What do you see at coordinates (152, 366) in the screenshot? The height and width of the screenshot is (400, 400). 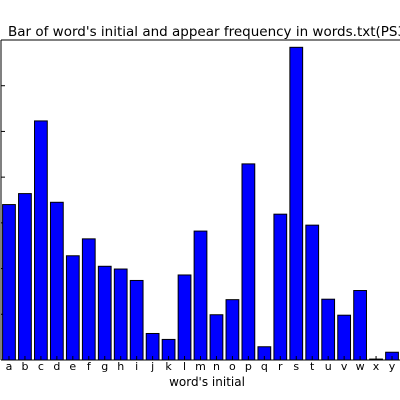 I see `x-tick-label-j: j` at bounding box center [152, 366].